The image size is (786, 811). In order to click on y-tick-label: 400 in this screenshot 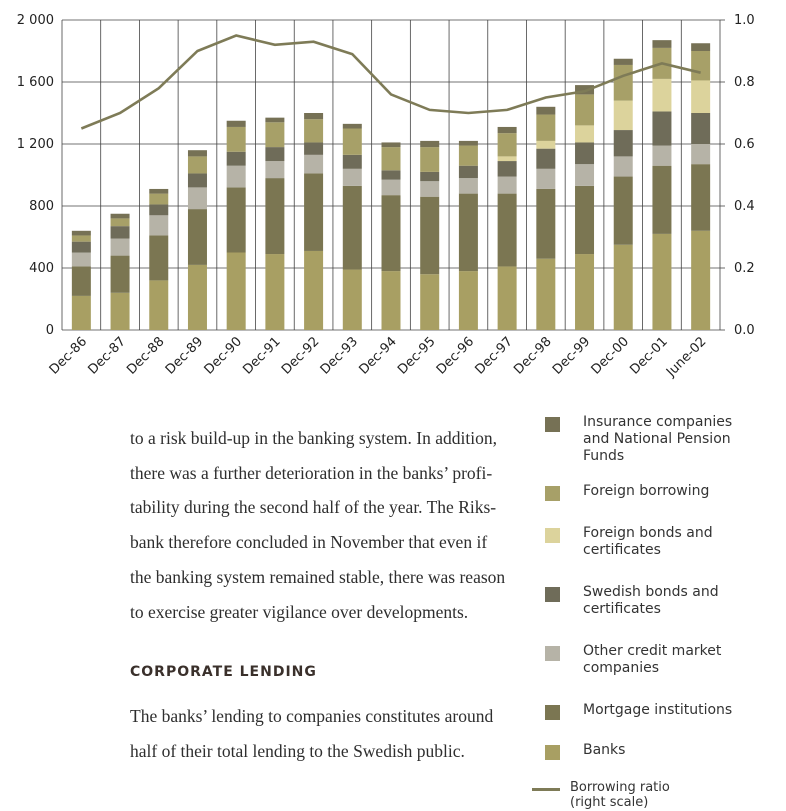, I will do `click(41, 268)`.